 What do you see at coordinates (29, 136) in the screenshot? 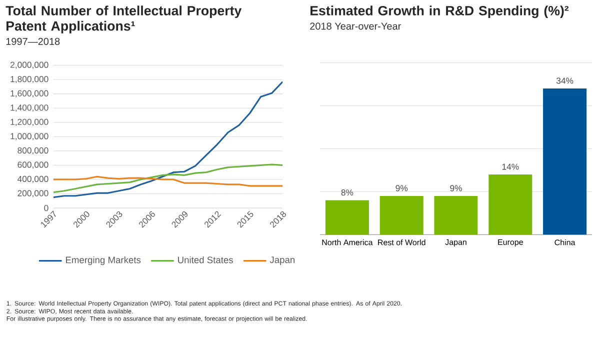
I see `y-tick-label: 1,000,000` at bounding box center [29, 136].